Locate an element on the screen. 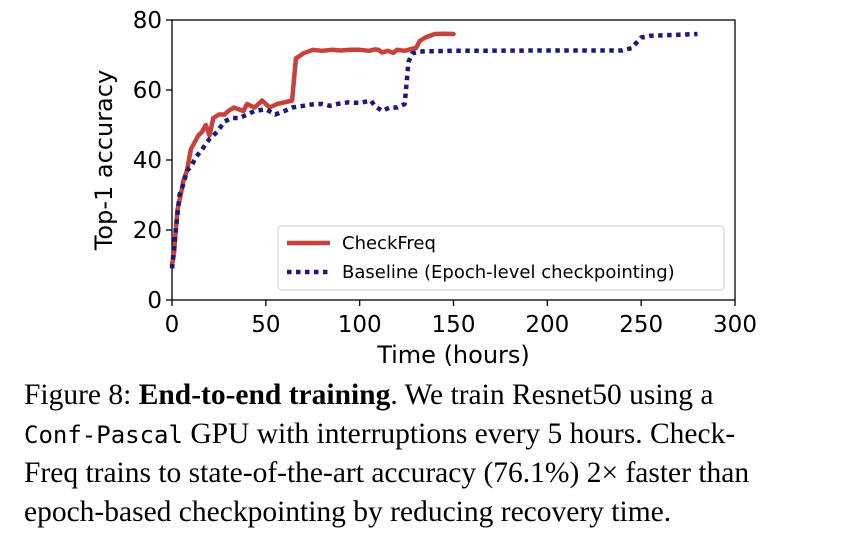  legend-box is located at coordinates (501, 258).